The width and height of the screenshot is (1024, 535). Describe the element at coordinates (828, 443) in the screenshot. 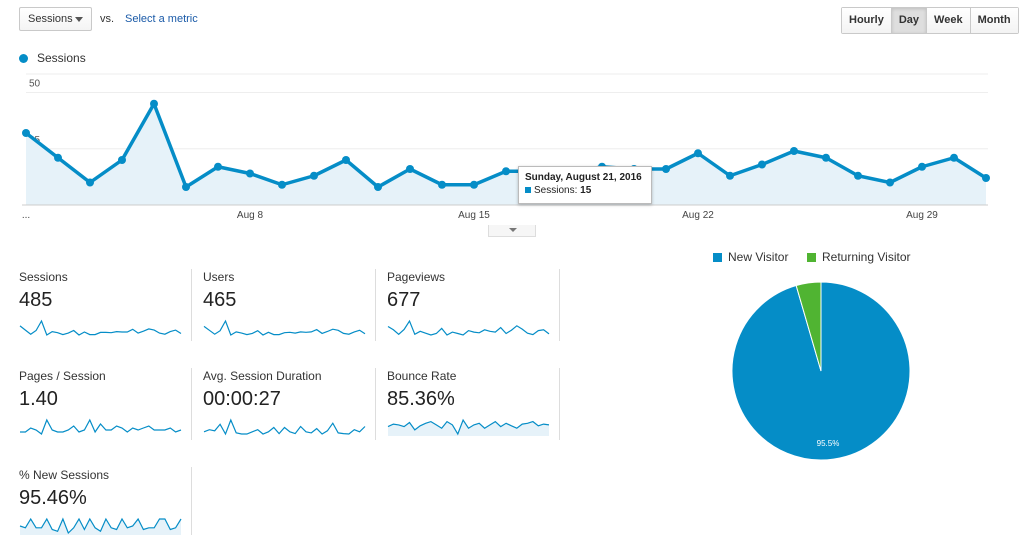

I see `pie-slice-label: 95.5%` at that location.